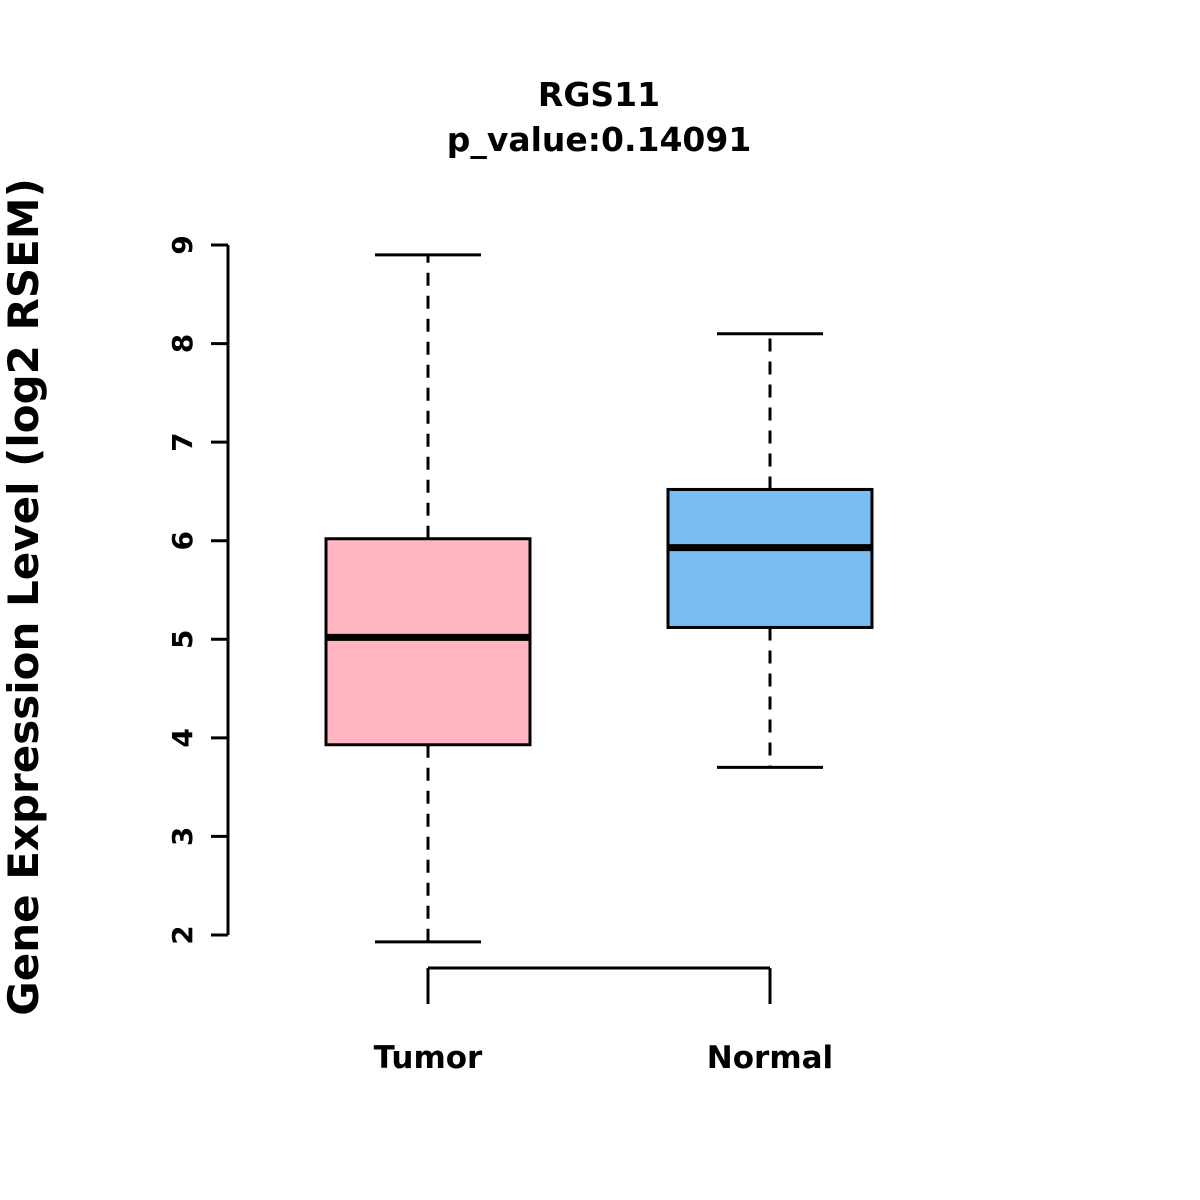  I want to click on y-tick-label: 8, so click(182, 343).